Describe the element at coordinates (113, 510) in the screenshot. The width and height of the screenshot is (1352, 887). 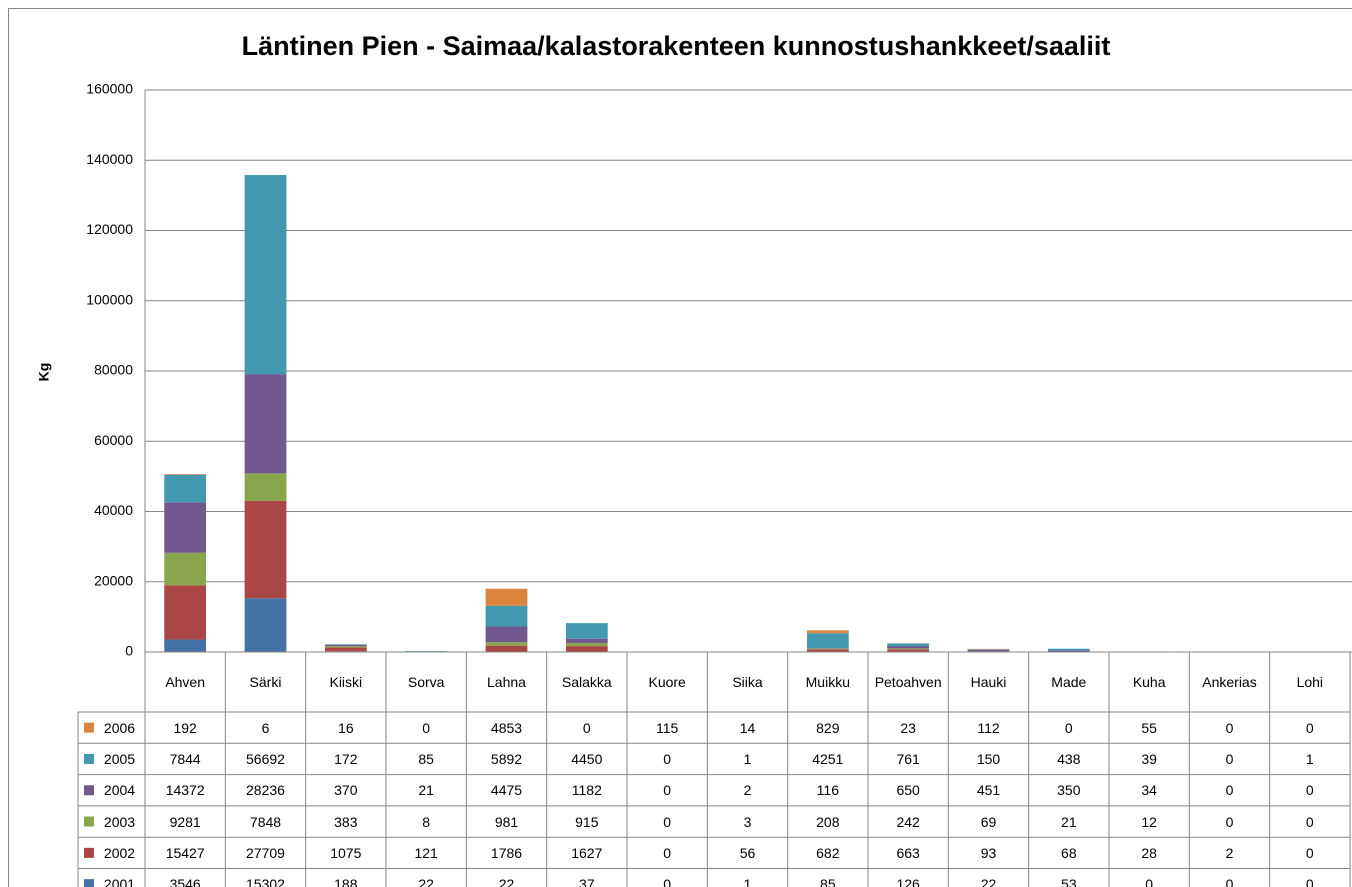
I see `y-tick-label: 40000` at that location.